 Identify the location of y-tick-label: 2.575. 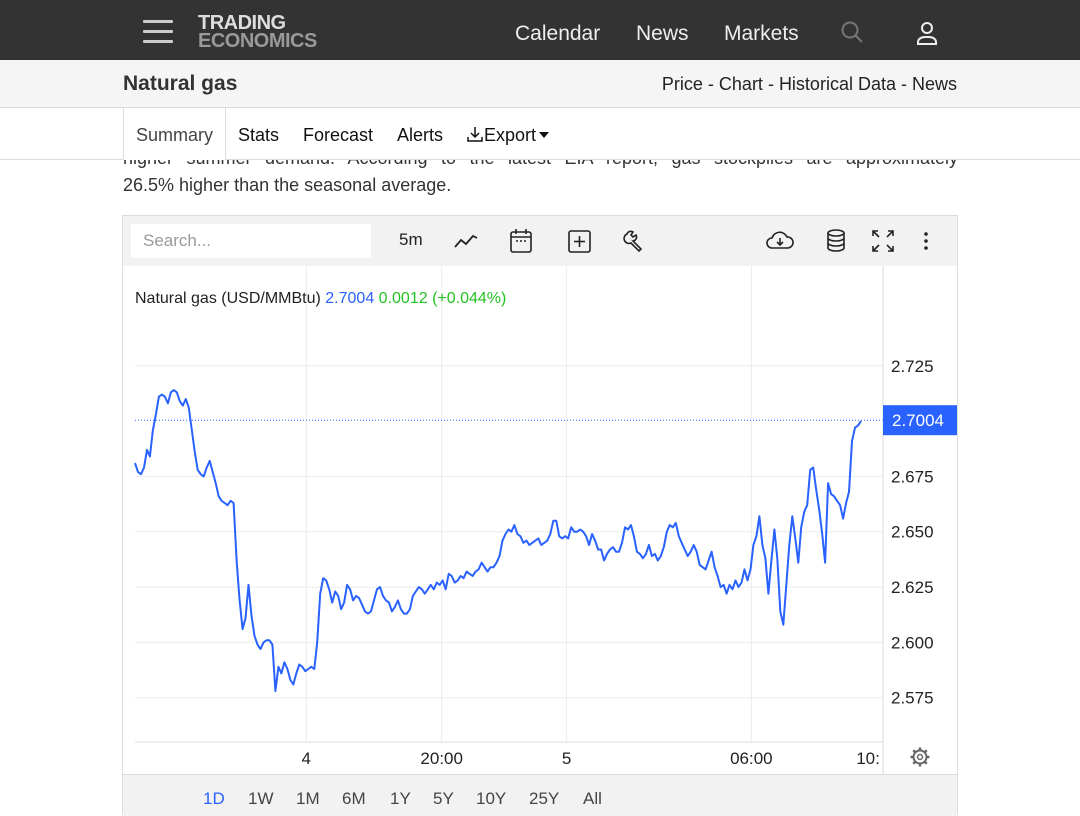
(912, 698).